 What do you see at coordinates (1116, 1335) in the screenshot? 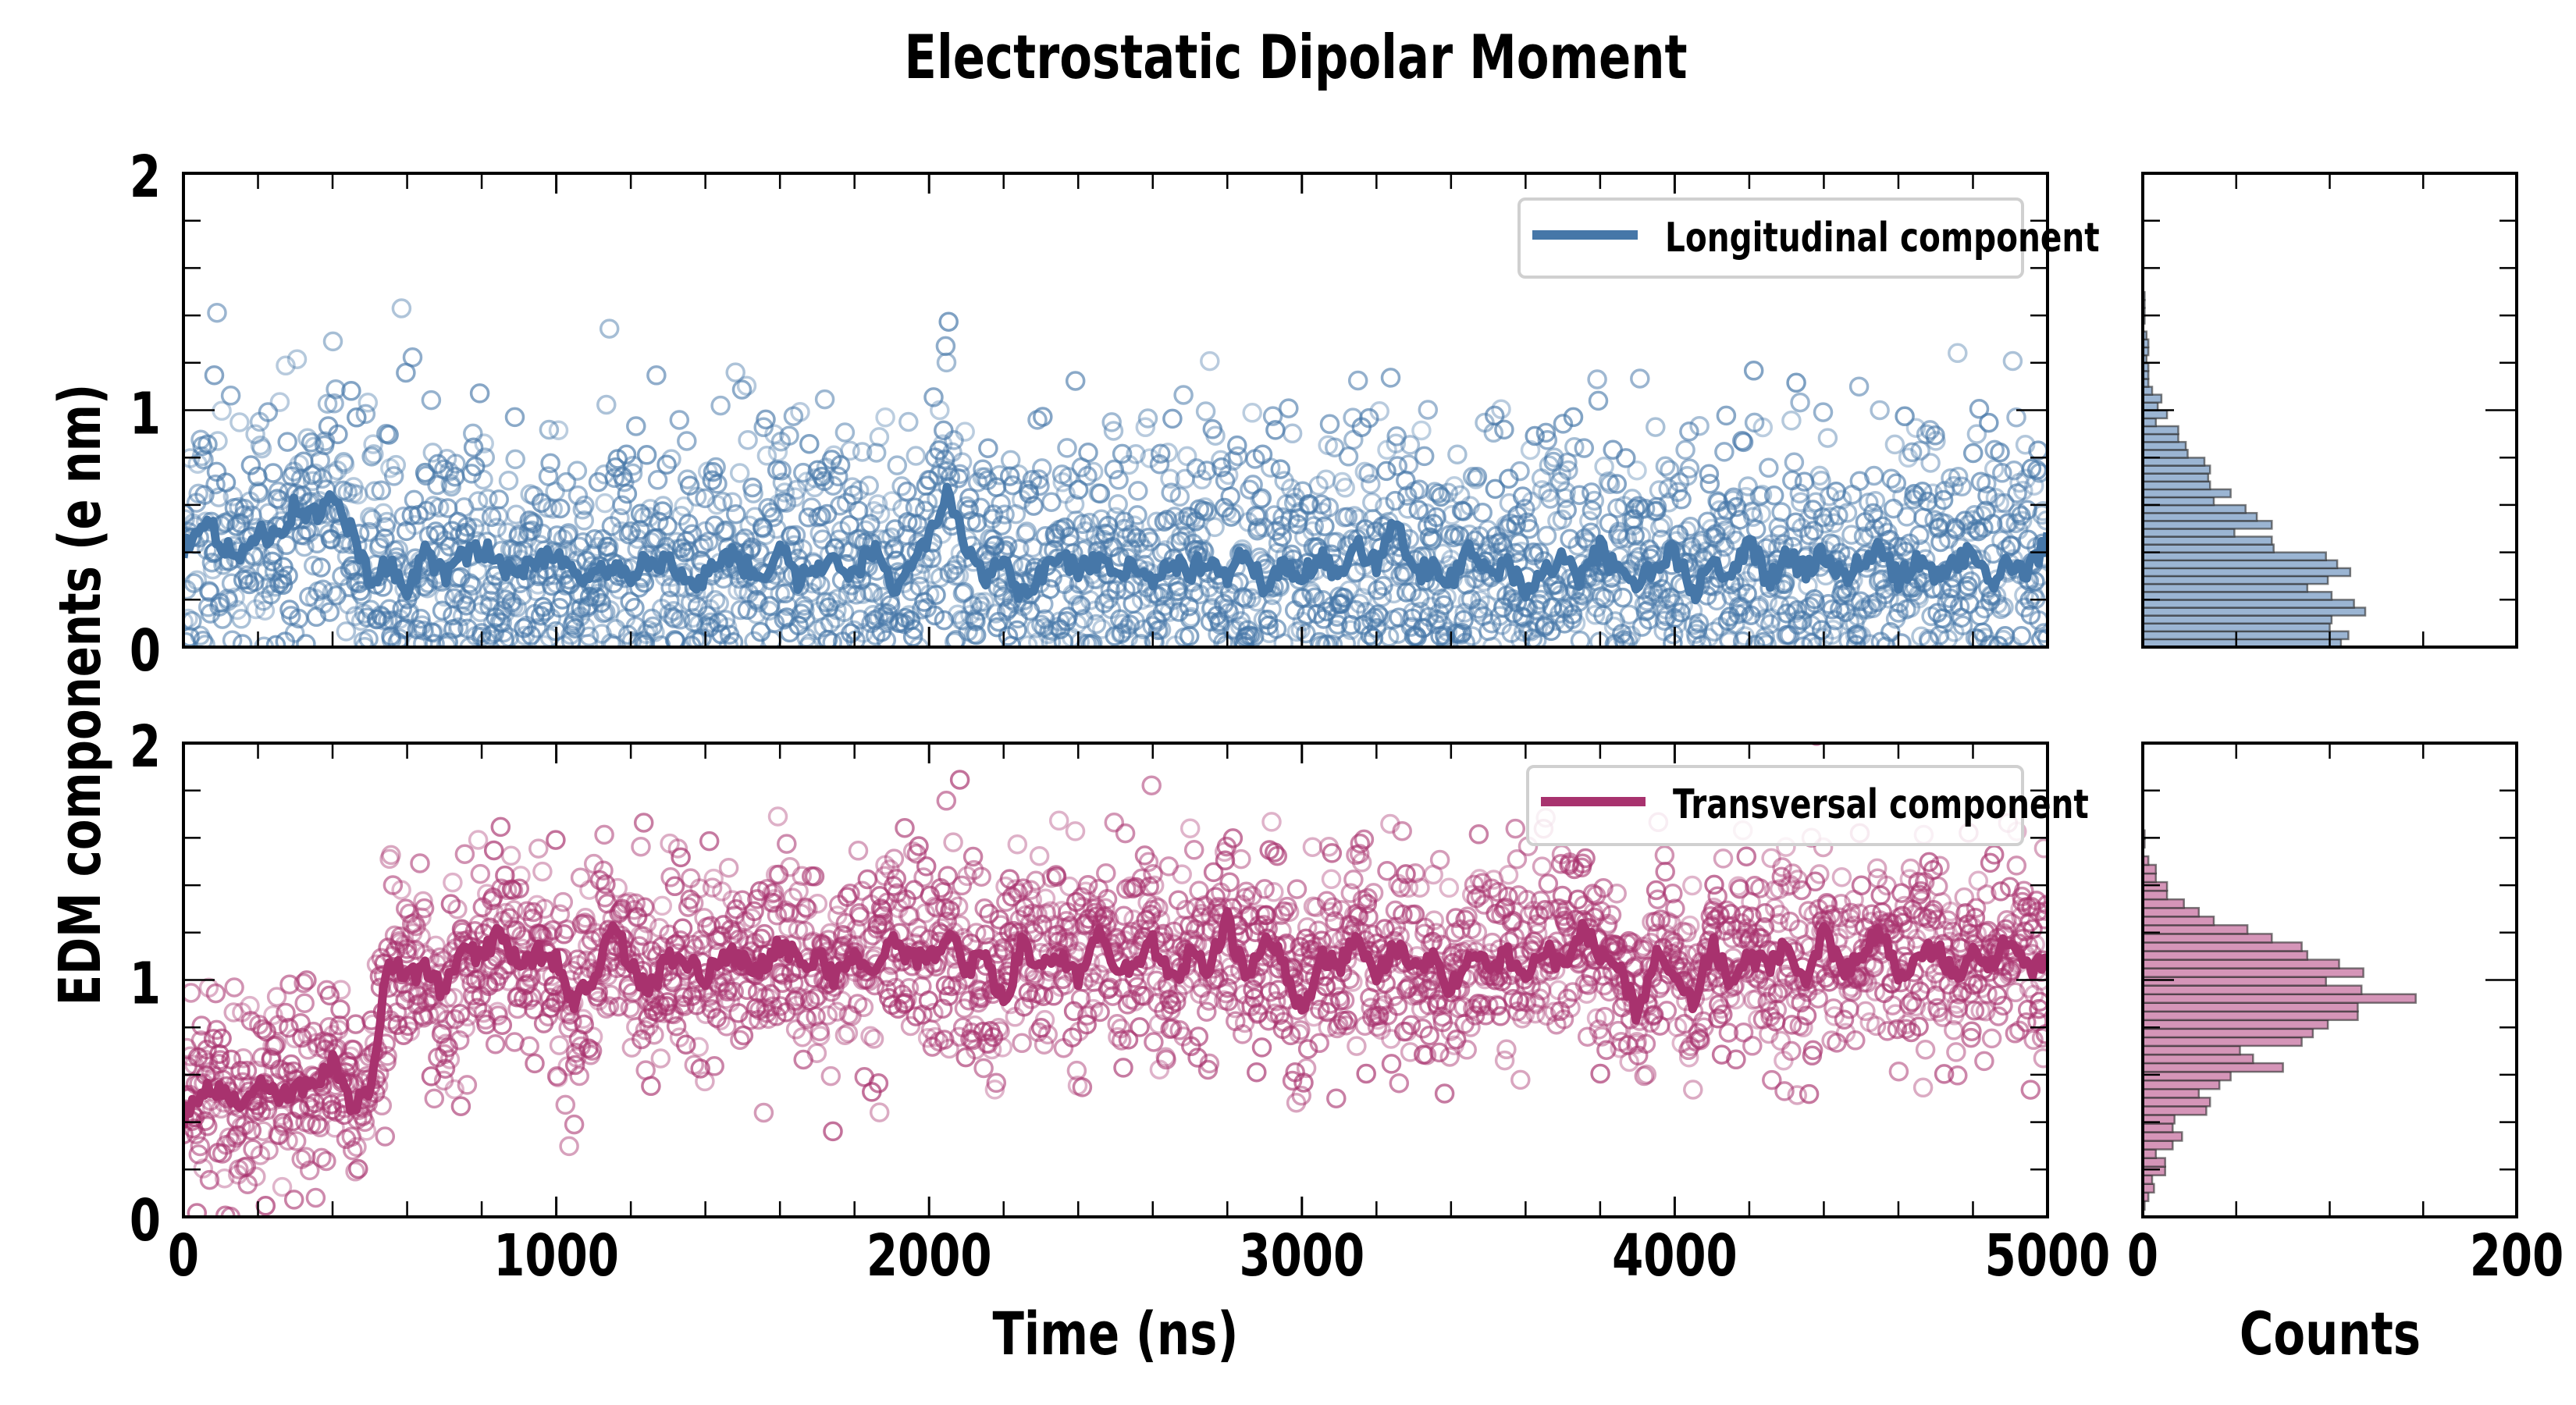
I see `x-axis-label-time: Time (ns)` at bounding box center [1116, 1335].